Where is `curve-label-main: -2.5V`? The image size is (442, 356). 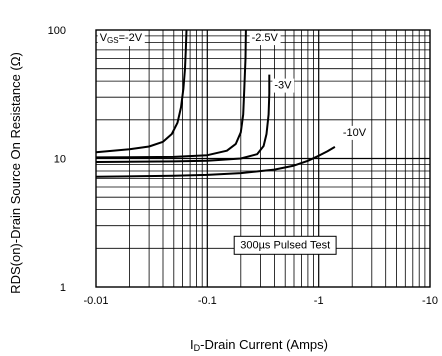
curve-label-main: -2.5V is located at coordinates (265, 38).